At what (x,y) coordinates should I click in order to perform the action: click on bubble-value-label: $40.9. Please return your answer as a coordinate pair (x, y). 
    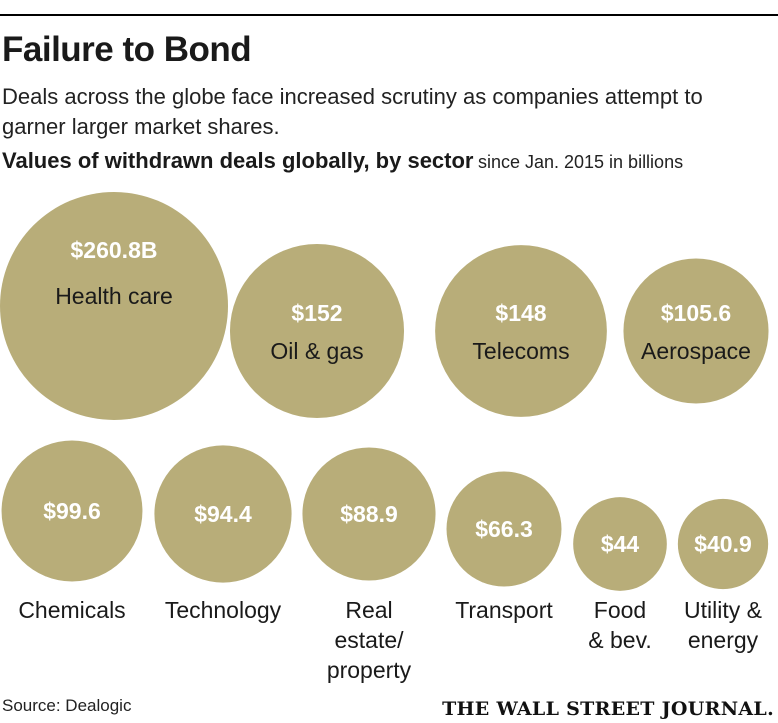
    Looking at the image, I should click on (723, 544).